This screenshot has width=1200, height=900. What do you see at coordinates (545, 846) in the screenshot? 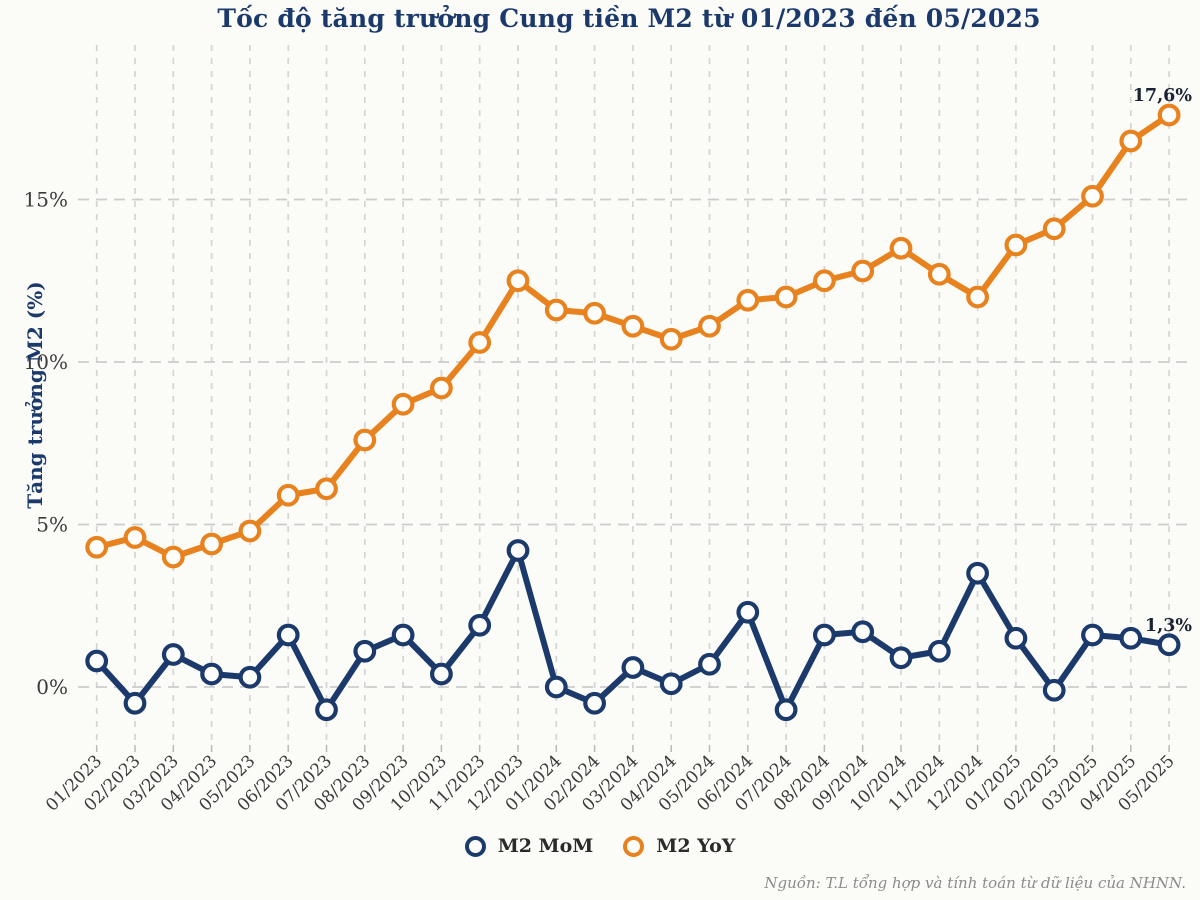
I see `legend-label-m2-mom: M2 MoM` at bounding box center [545, 846].